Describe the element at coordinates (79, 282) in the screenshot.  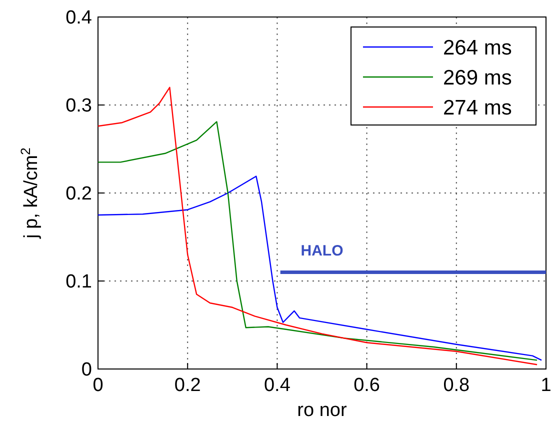
I see `y-tick-label: 0.1` at that location.